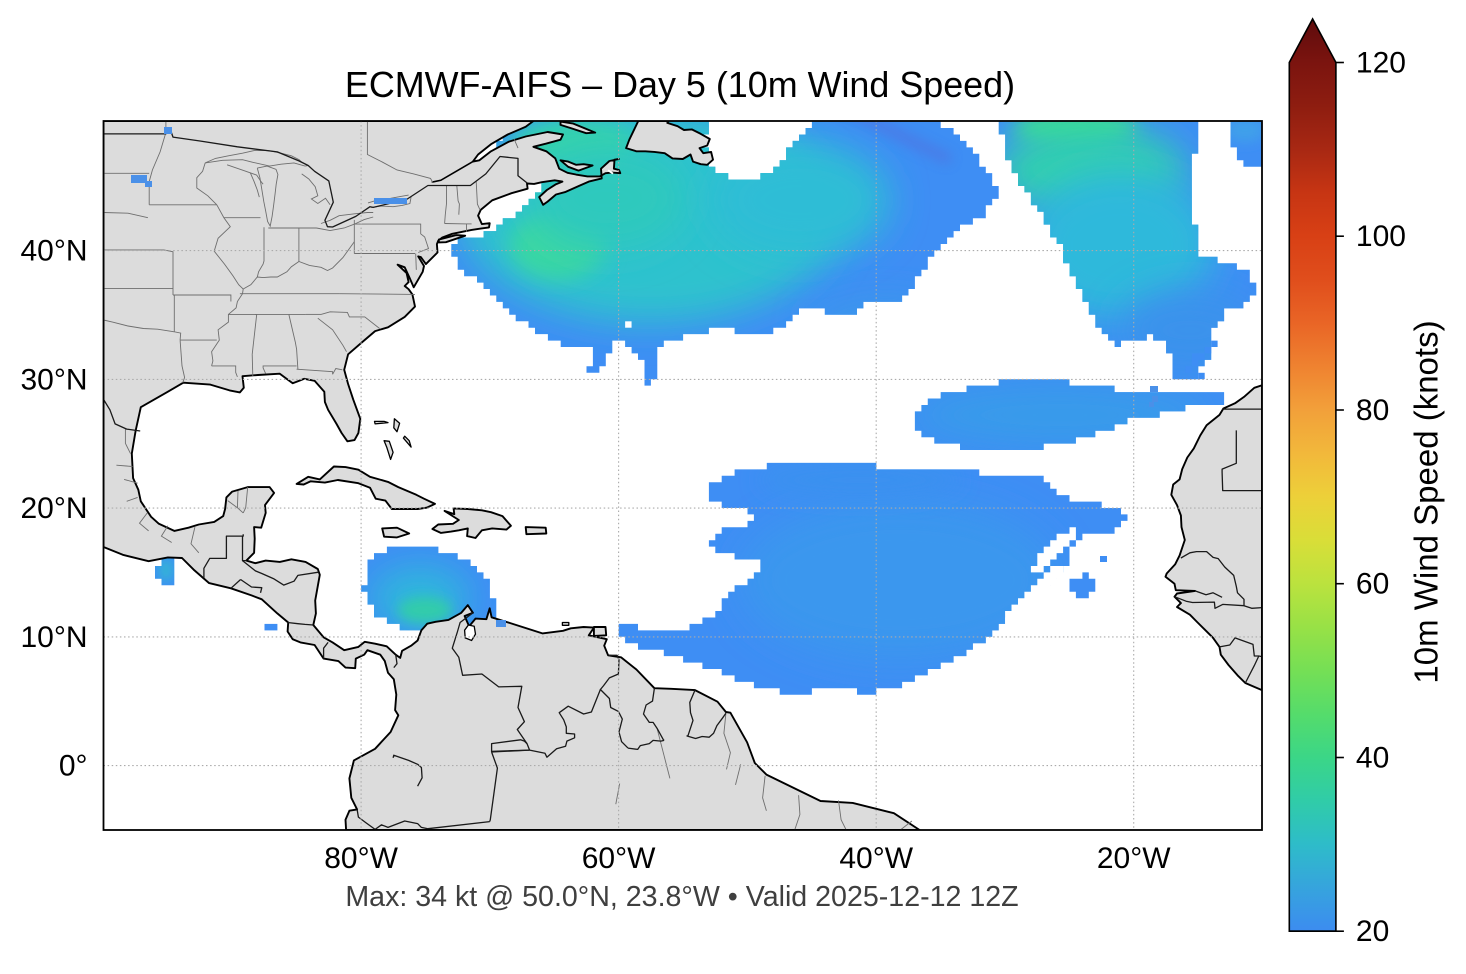  What do you see at coordinates (1134, 858) in the screenshot?
I see `svg-text: 20°W` at bounding box center [1134, 858].